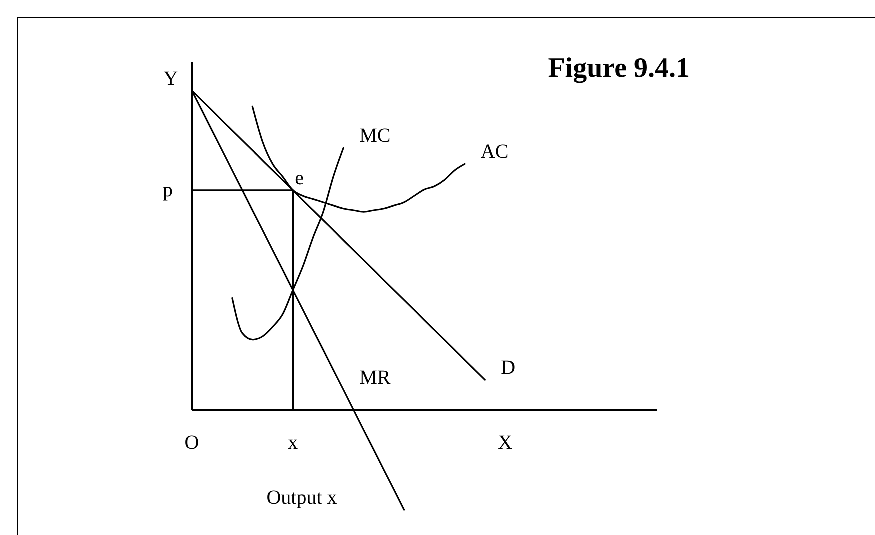  I want to click on series-label: MC, so click(375, 136).